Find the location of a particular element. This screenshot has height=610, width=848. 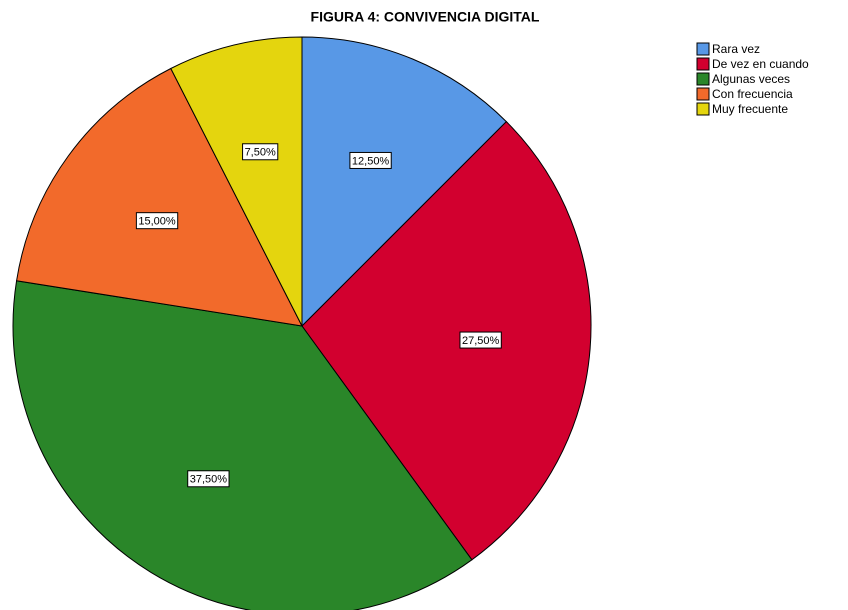

legend-label: Con frecuencia is located at coordinates (752, 94).